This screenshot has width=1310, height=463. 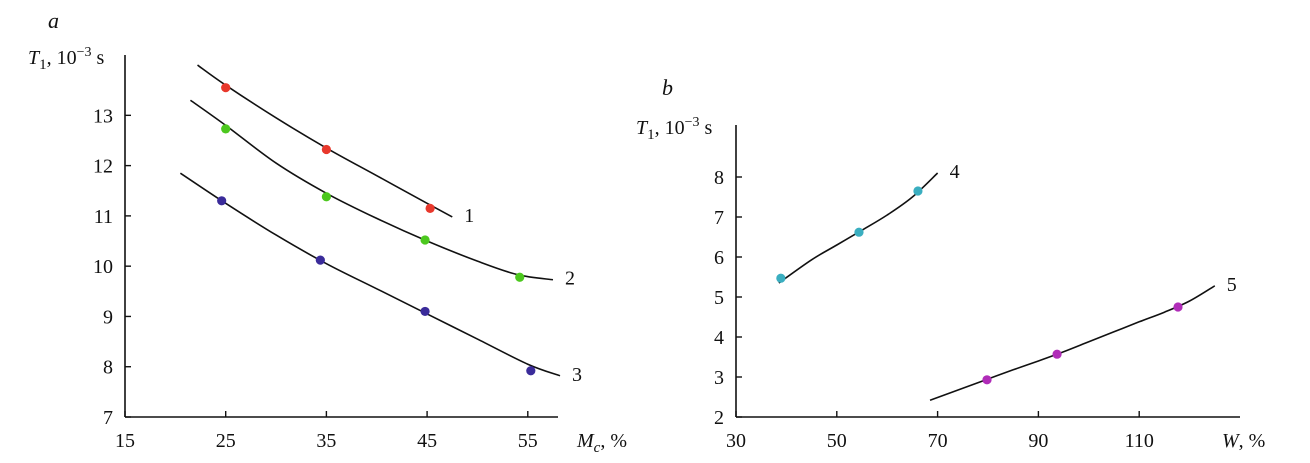 I want to click on panel-letter: a, so click(x=53, y=20).